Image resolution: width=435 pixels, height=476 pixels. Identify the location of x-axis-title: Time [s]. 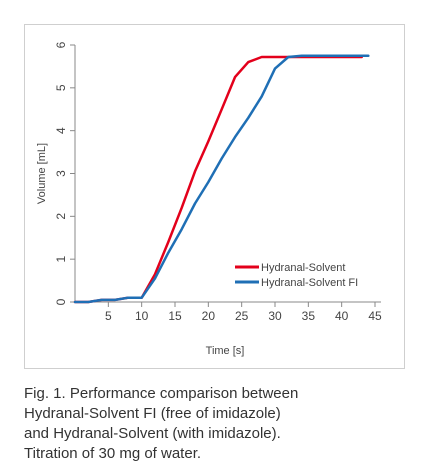
(225, 351).